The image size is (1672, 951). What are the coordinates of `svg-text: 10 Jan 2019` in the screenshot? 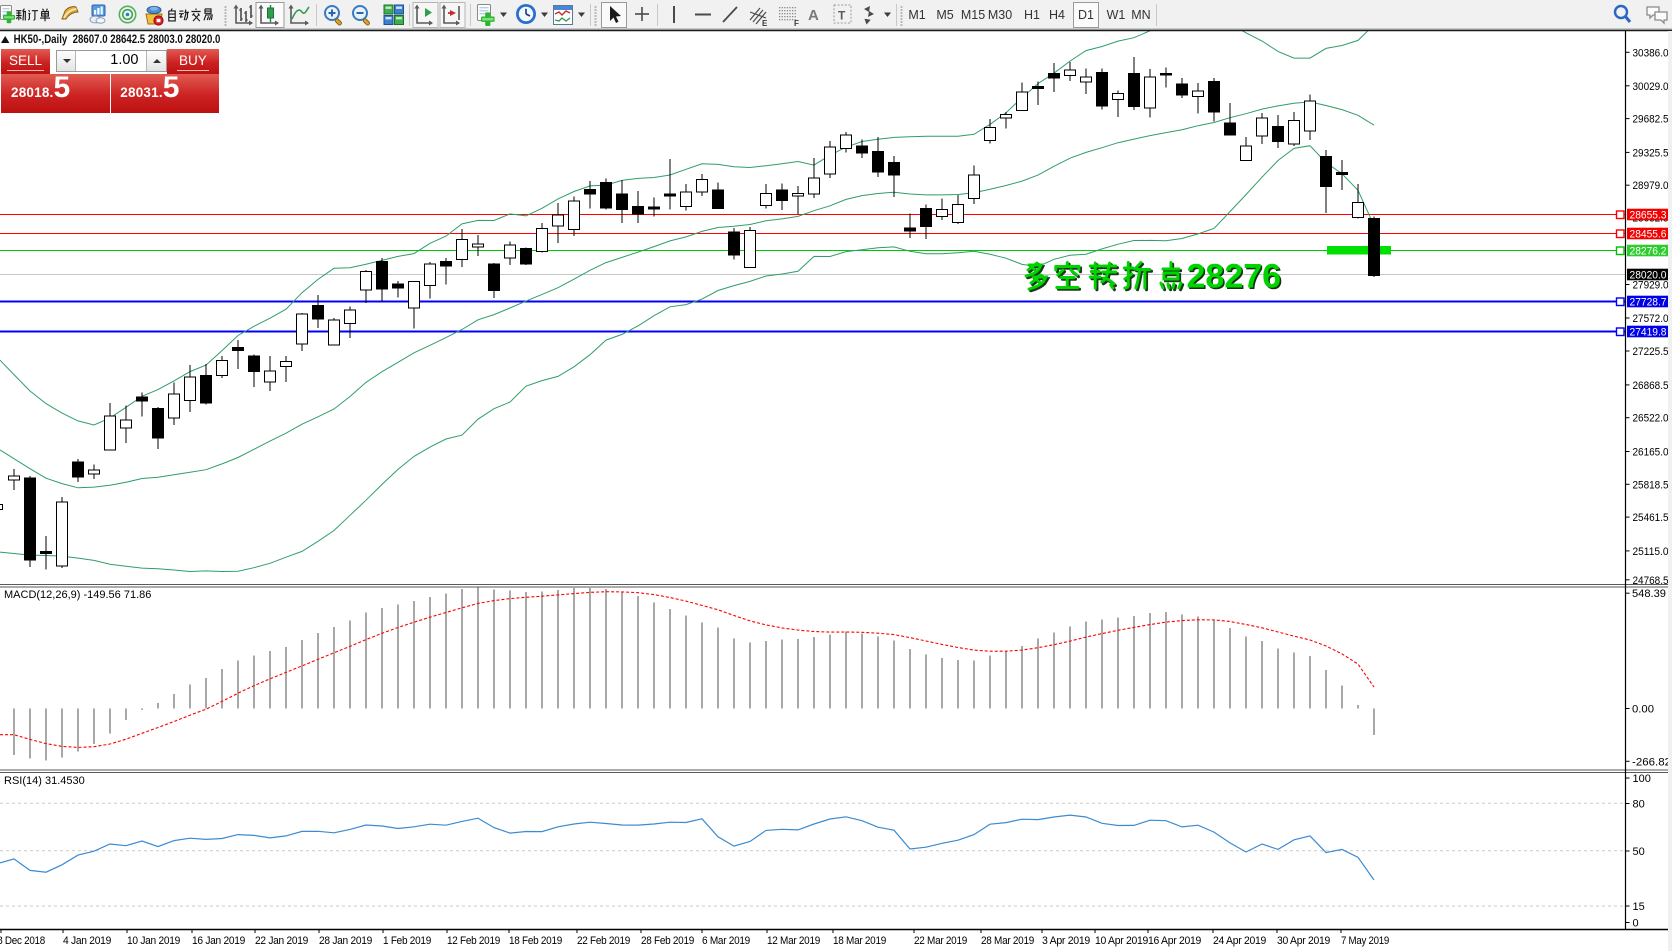 It's located at (153, 941).